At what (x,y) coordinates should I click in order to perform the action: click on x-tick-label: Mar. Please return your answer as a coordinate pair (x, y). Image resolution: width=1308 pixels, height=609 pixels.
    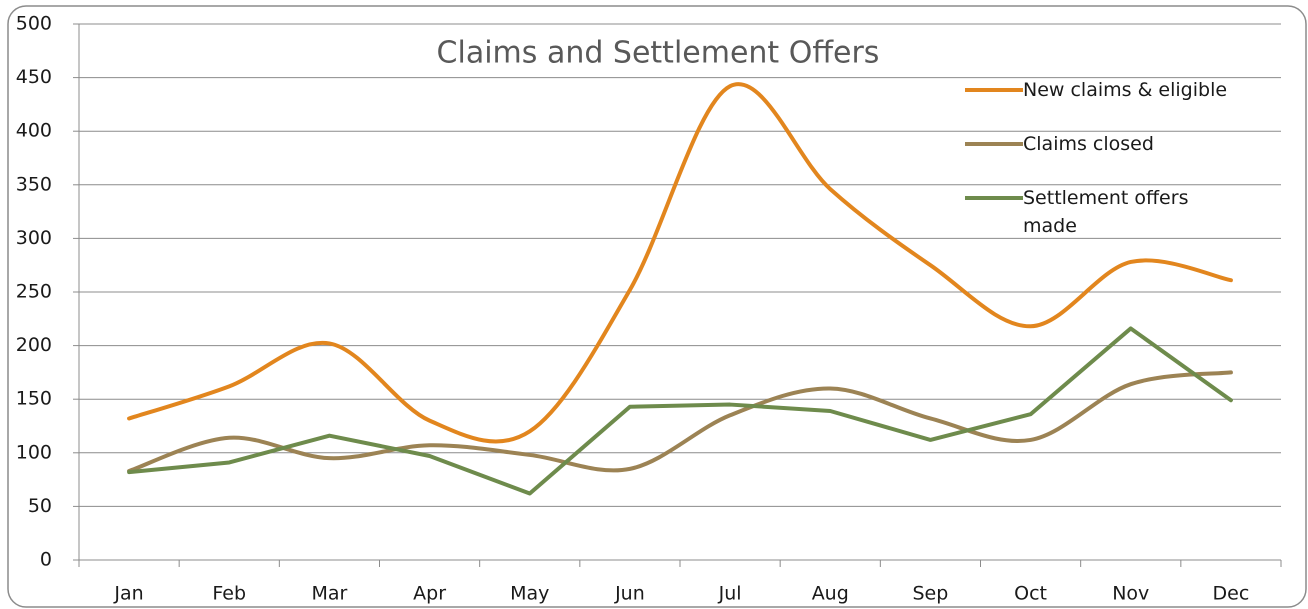
    Looking at the image, I should click on (329, 594).